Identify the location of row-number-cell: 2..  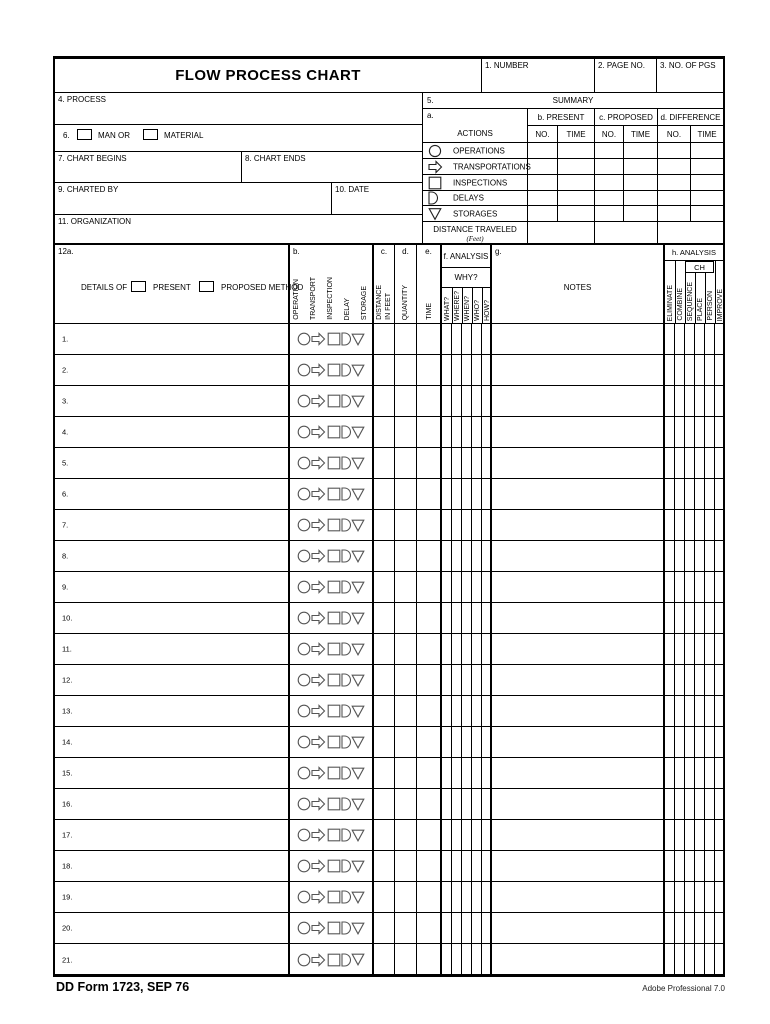
(171, 370).